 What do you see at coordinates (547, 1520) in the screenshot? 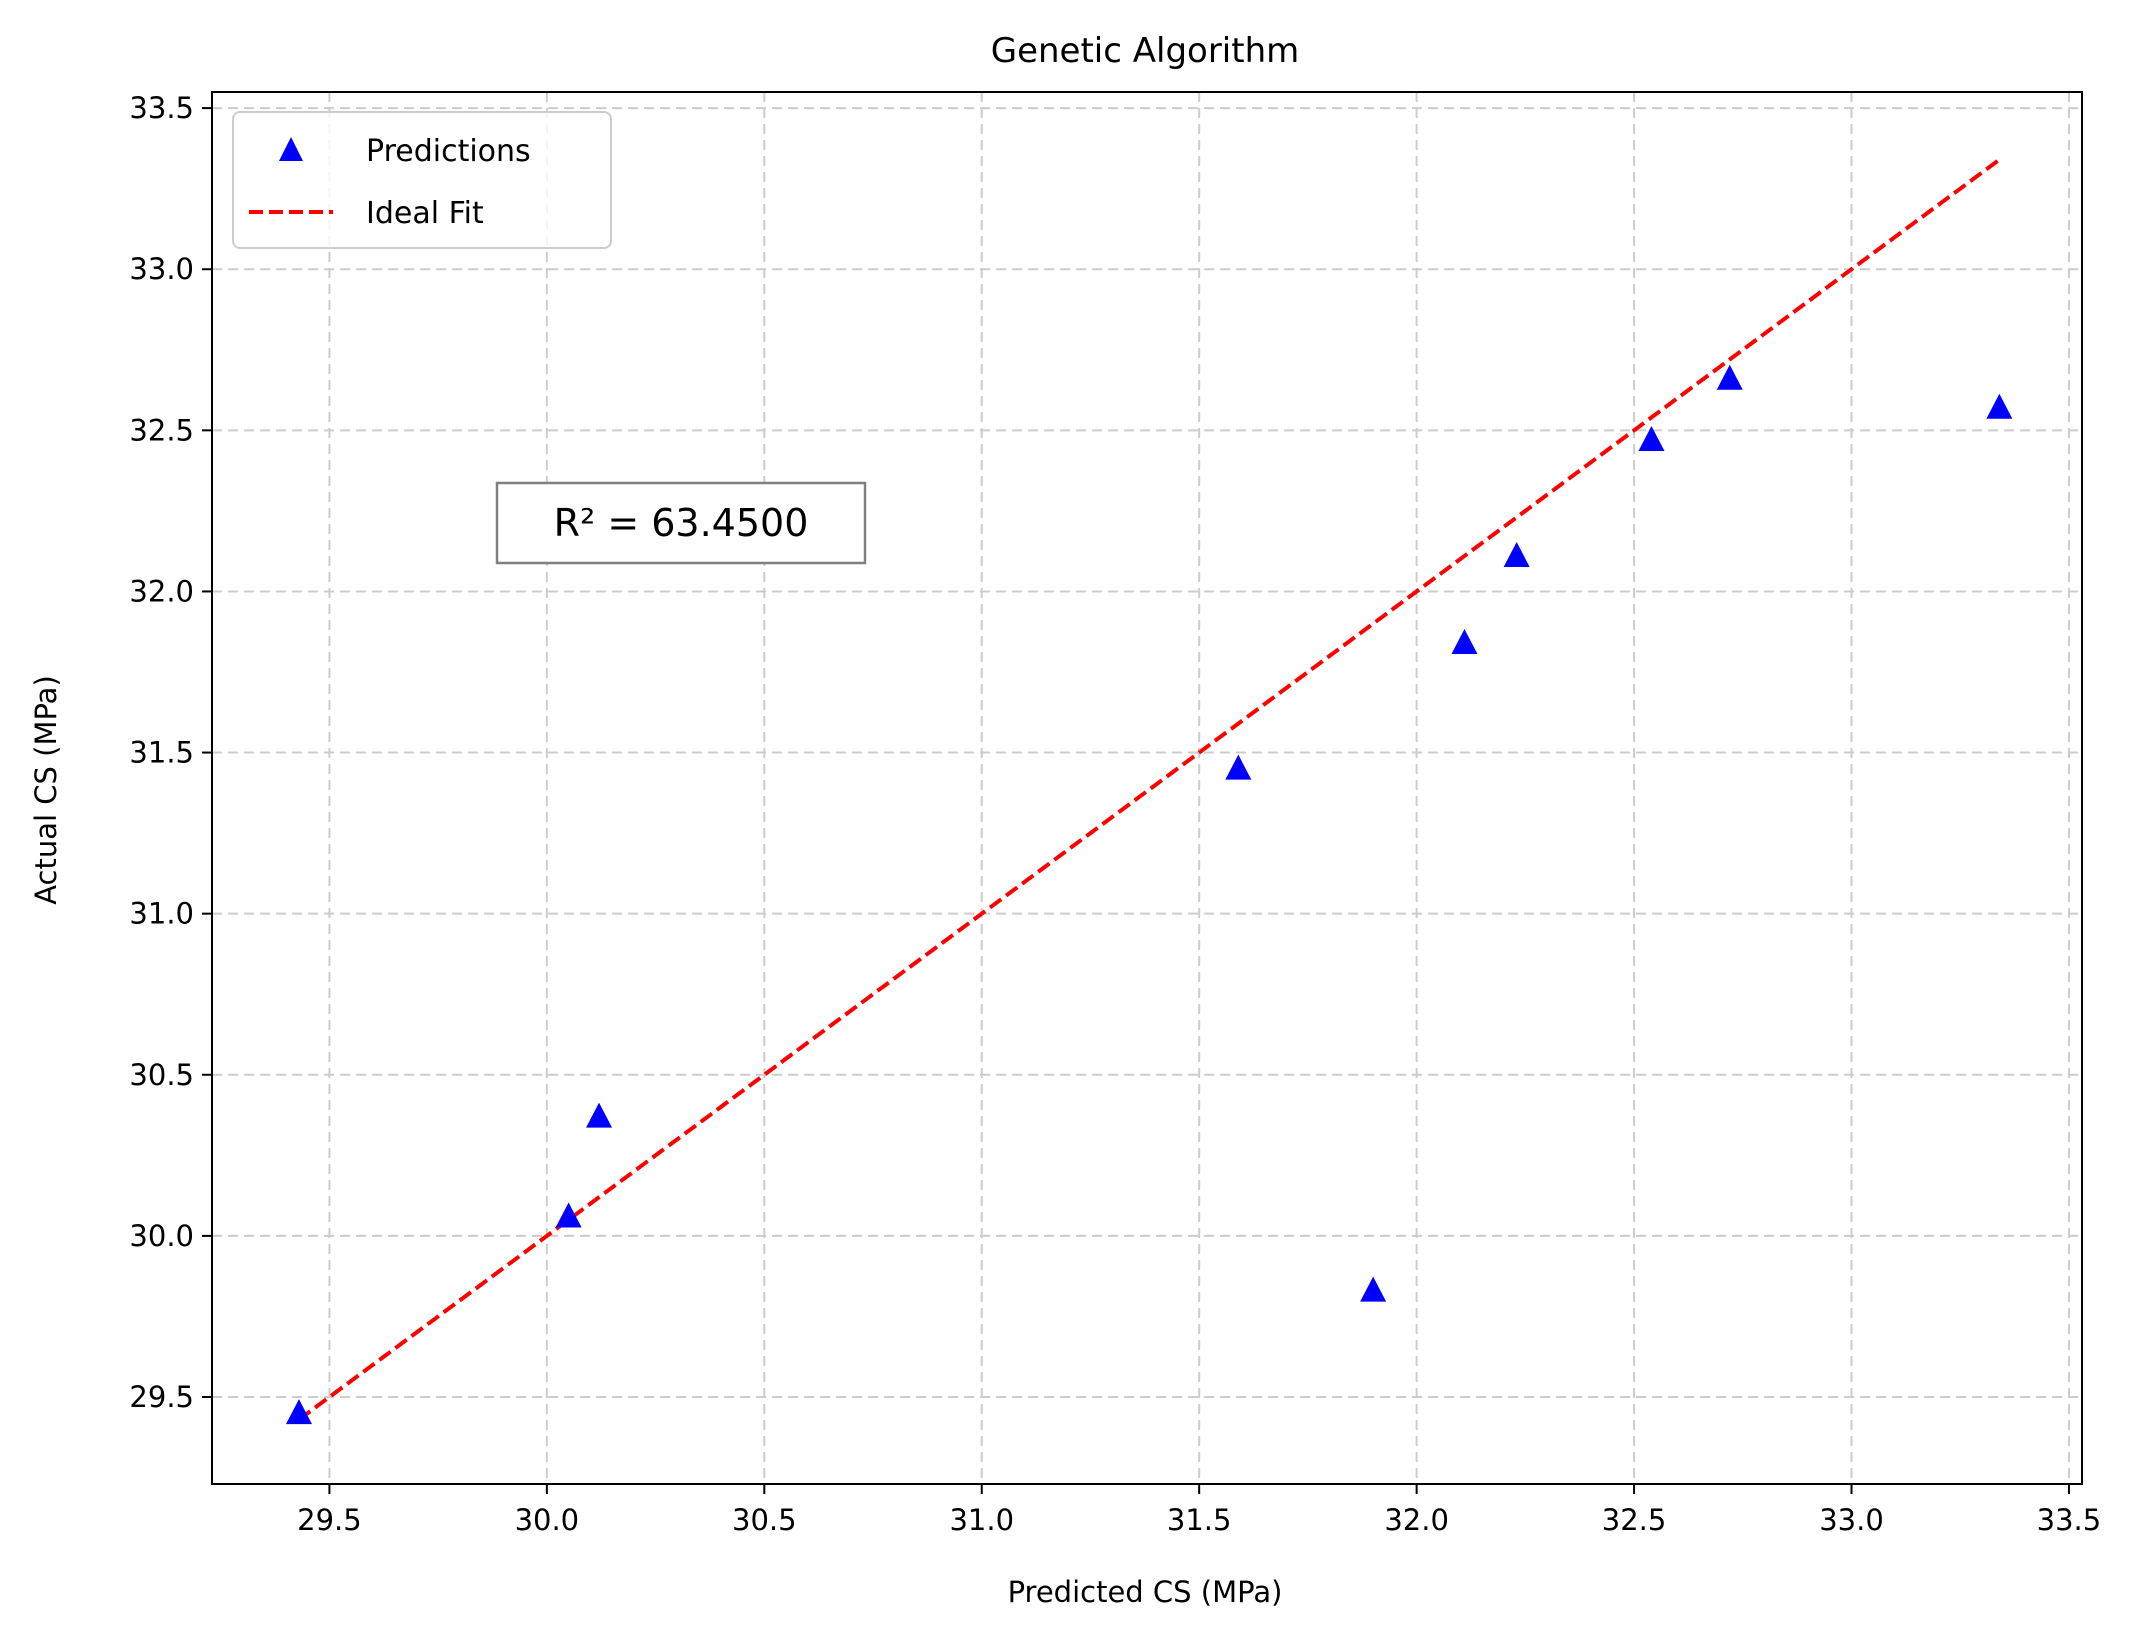
I see `x-tick-label: 30.0` at bounding box center [547, 1520].